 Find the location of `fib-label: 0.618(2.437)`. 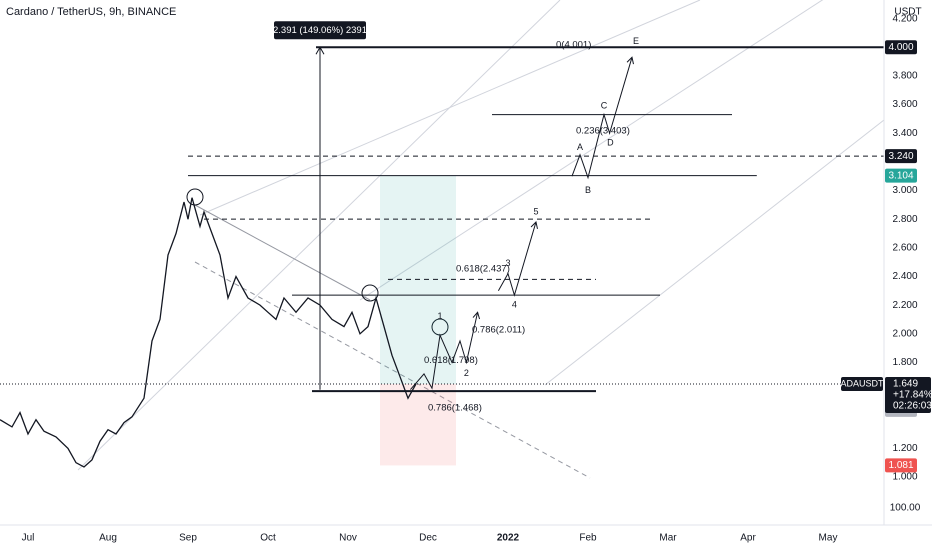

fib-label: 0.618(2.437) is located at coordinates (483, 269).